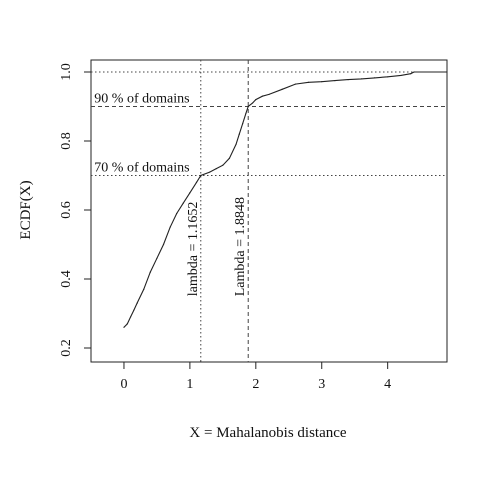 The width and height of the screenshot is (500, 500). What do you see at coordinates (255, 384) in the screenshot?
I see `x-tick-label: 2` at bounding box center [255, 384].